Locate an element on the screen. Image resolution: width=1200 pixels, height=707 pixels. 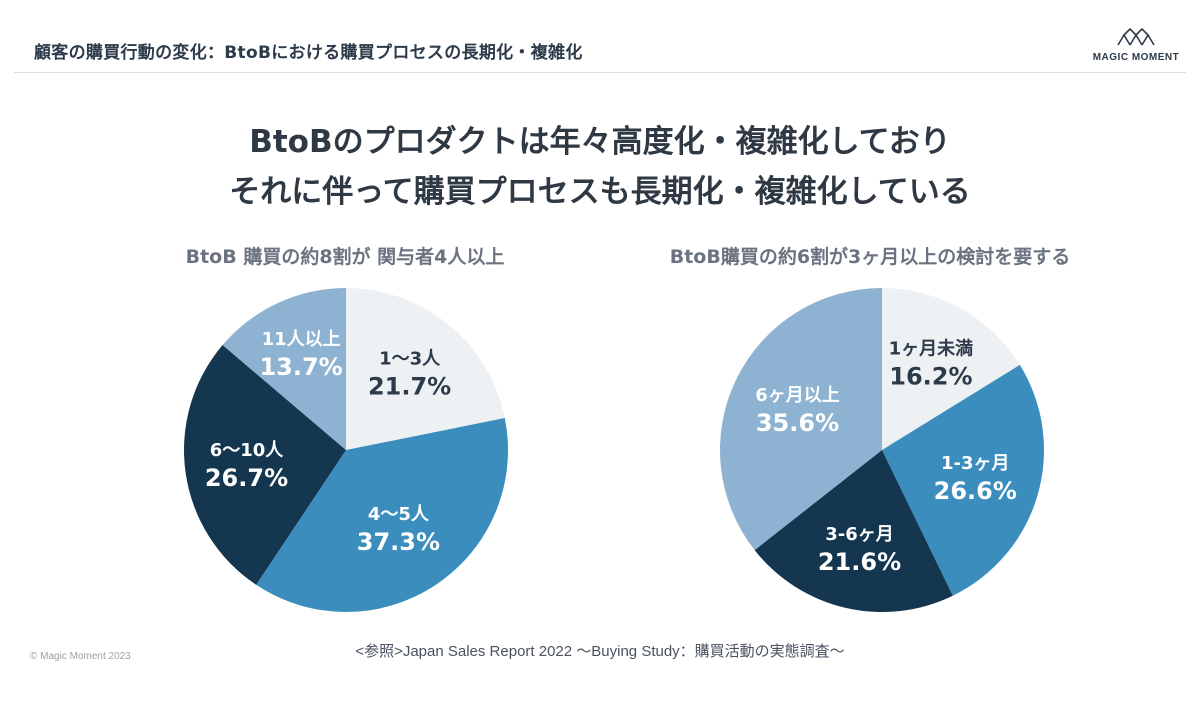
pie-chart-stakeholders: 1〜3人 21.7% 4〜5人 37.3% 6〜10人 26.7% 11人以上 13.7% is located at coordinates (346, 450).